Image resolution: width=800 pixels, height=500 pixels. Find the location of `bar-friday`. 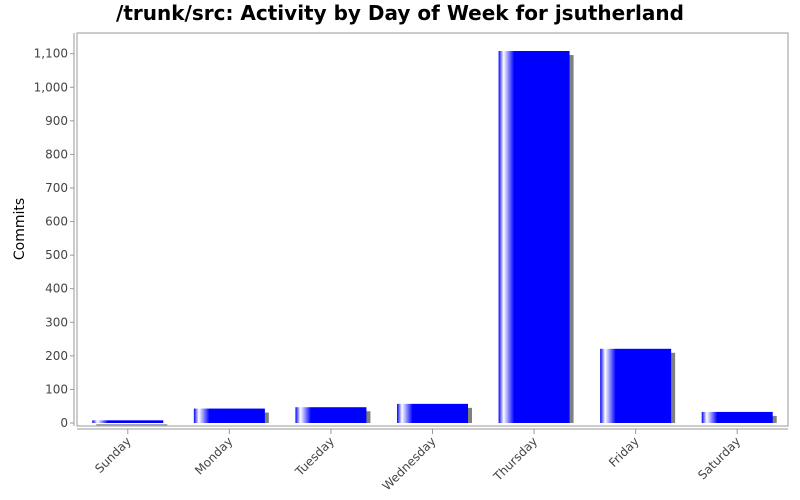

bar-friday is located at coordinates (636, 385).